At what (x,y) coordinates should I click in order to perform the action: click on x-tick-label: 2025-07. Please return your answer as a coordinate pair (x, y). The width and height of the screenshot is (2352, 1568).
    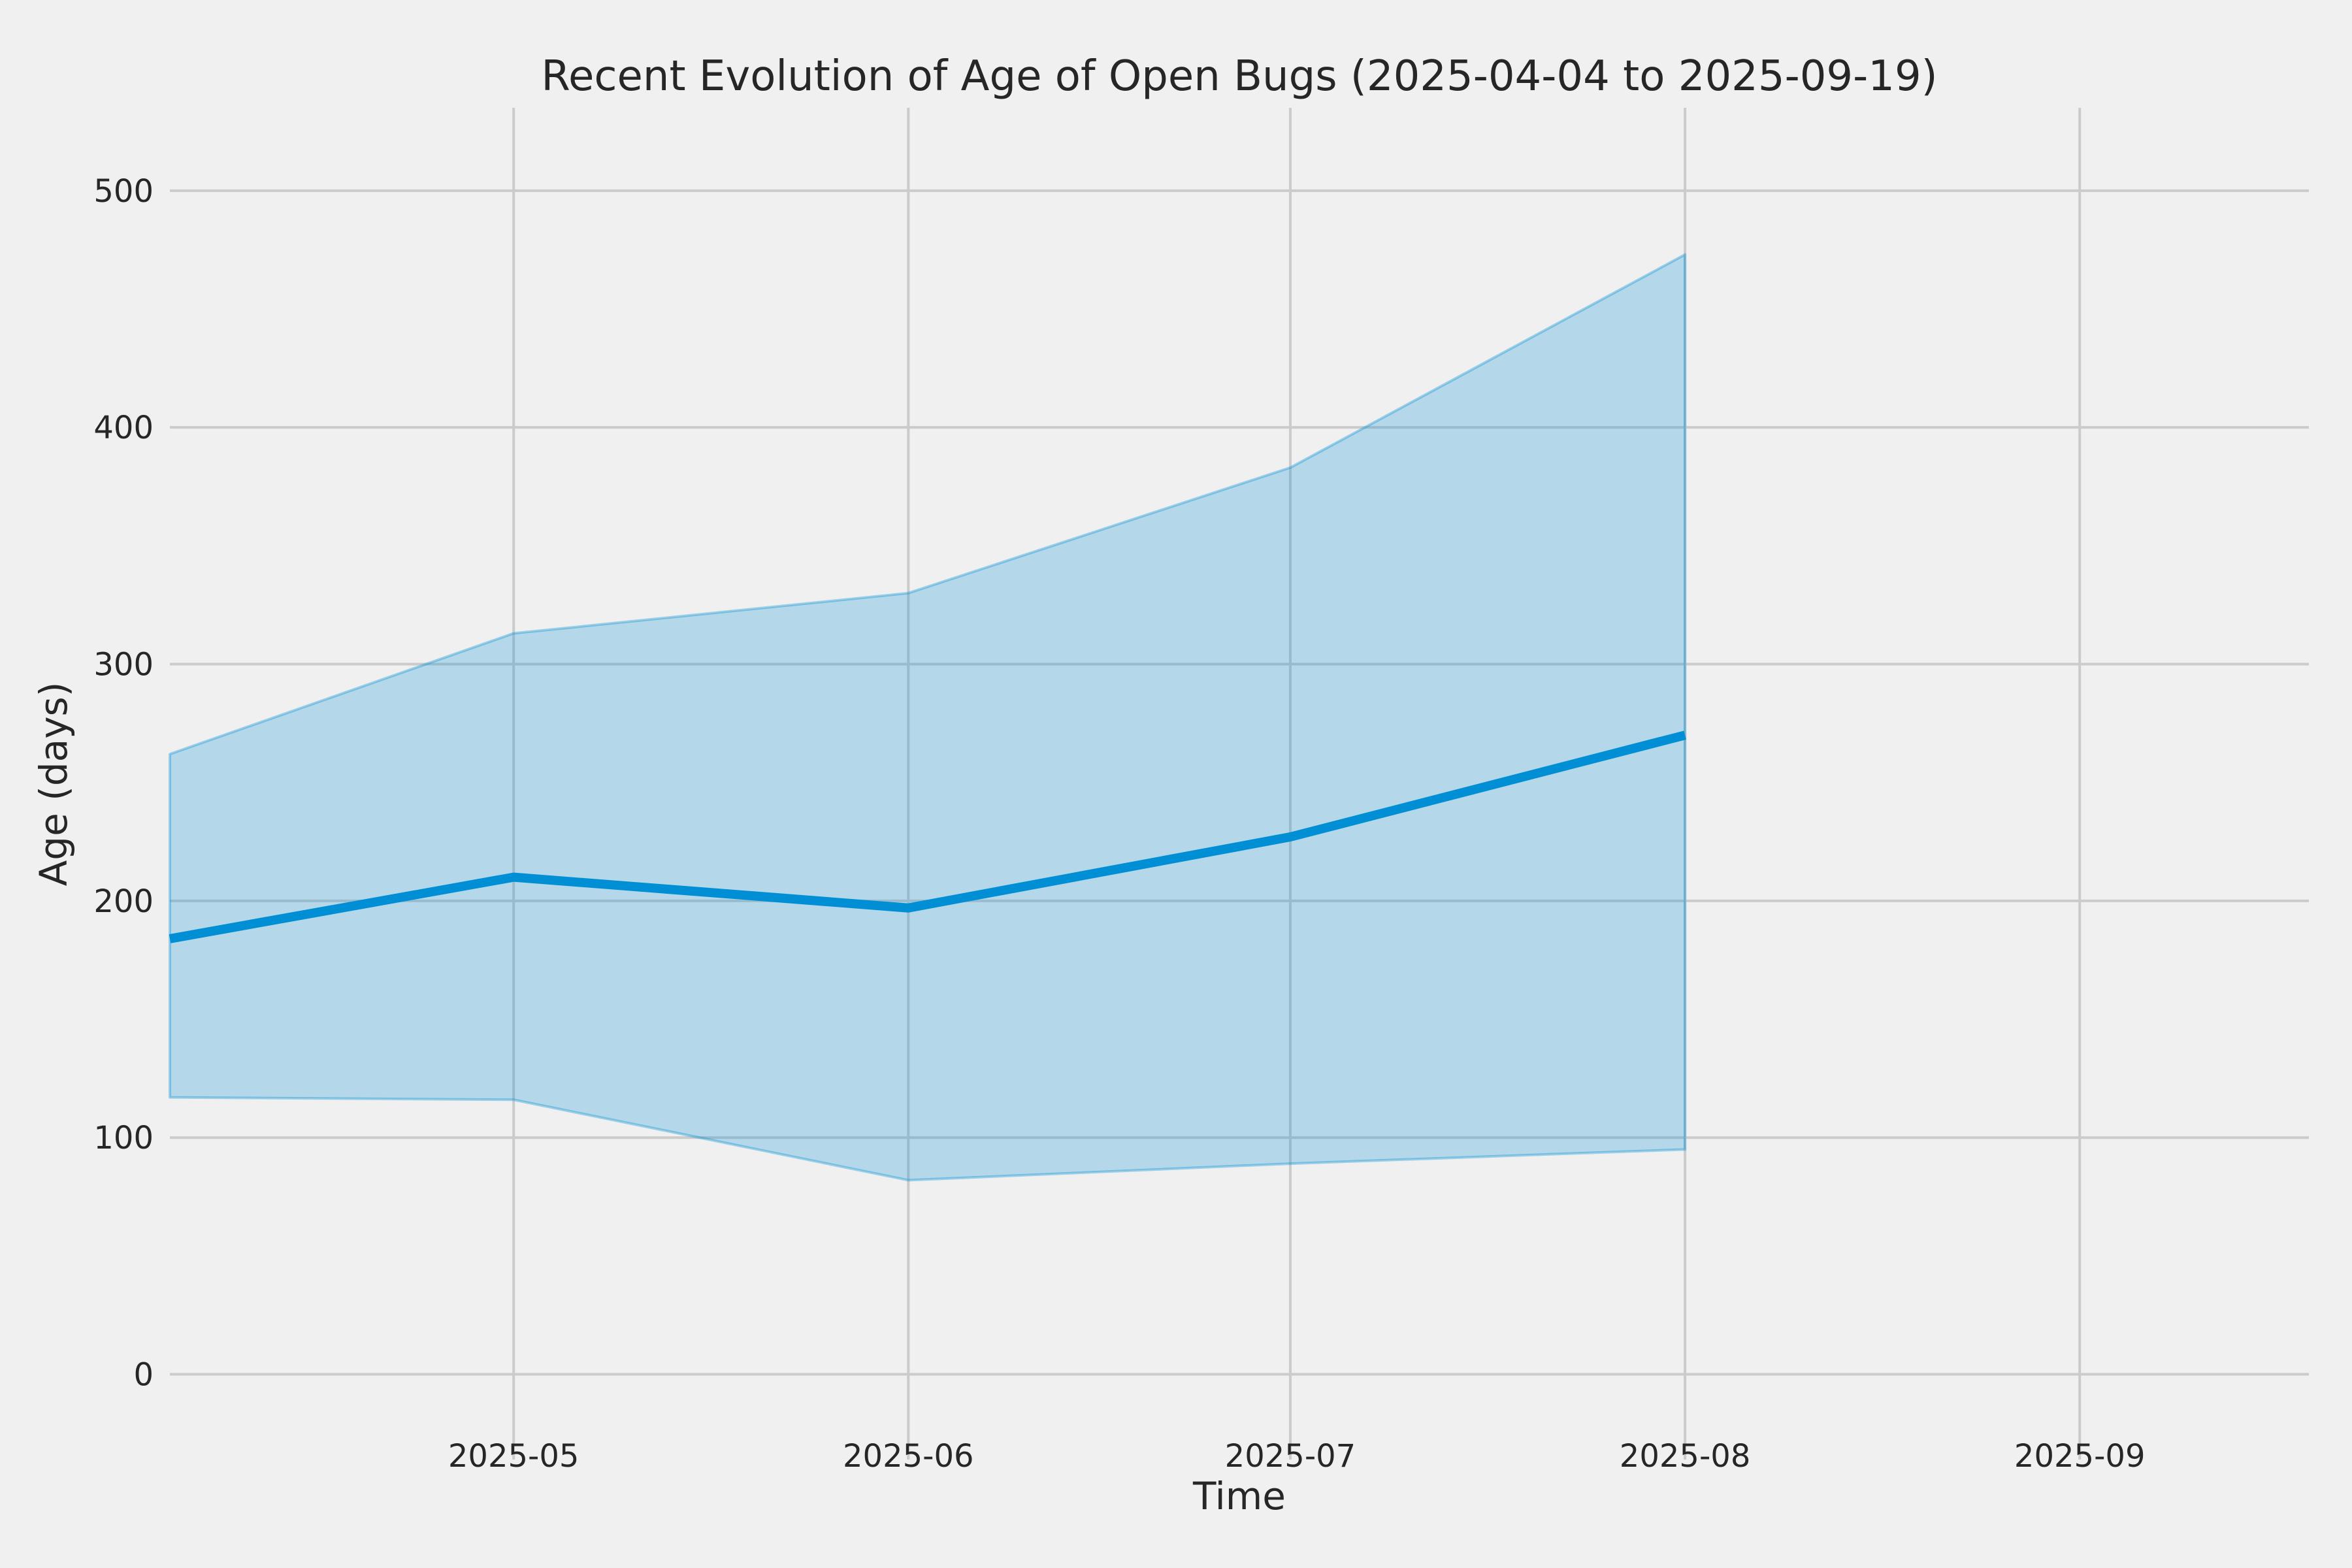
    Looking at the image, I should click on (1290, 1456).